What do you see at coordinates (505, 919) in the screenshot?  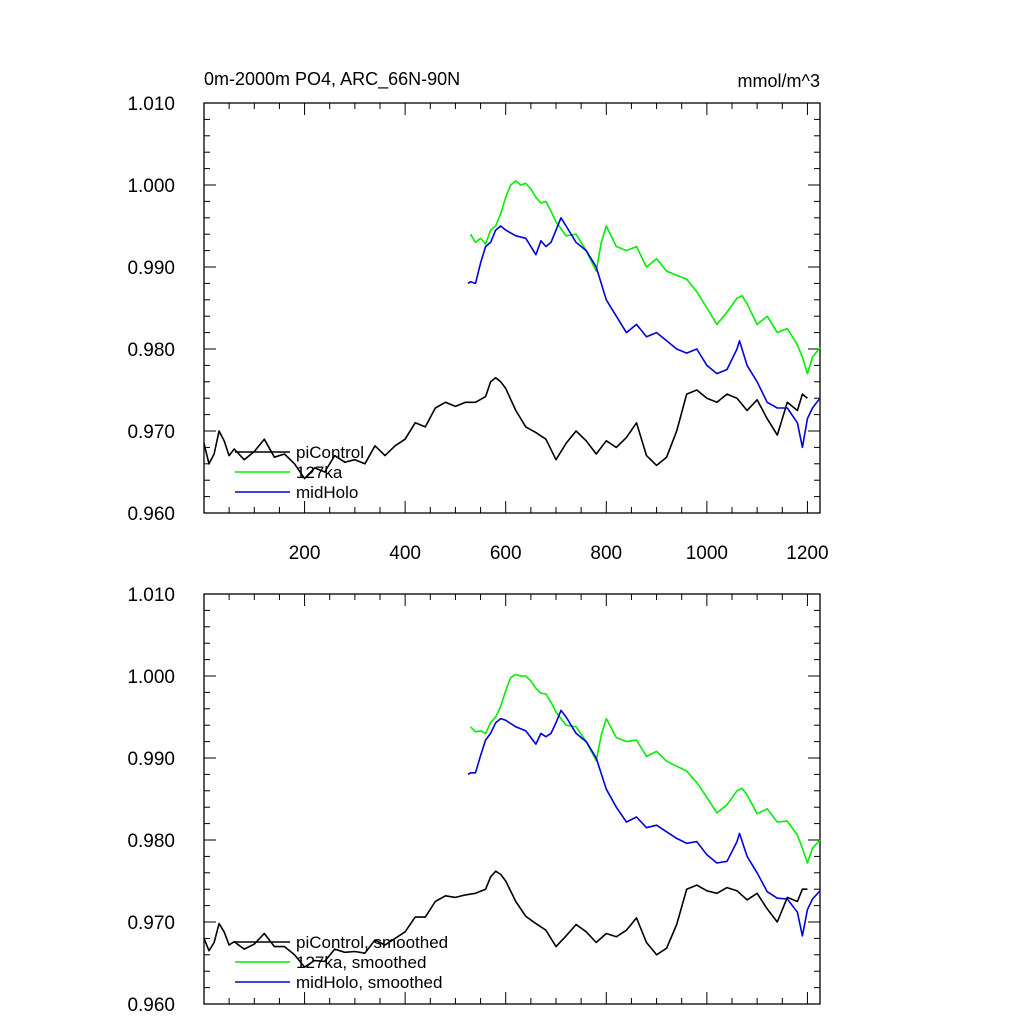 I see `series-line-picontrol-smoothed` at bounding box center [505, 919].